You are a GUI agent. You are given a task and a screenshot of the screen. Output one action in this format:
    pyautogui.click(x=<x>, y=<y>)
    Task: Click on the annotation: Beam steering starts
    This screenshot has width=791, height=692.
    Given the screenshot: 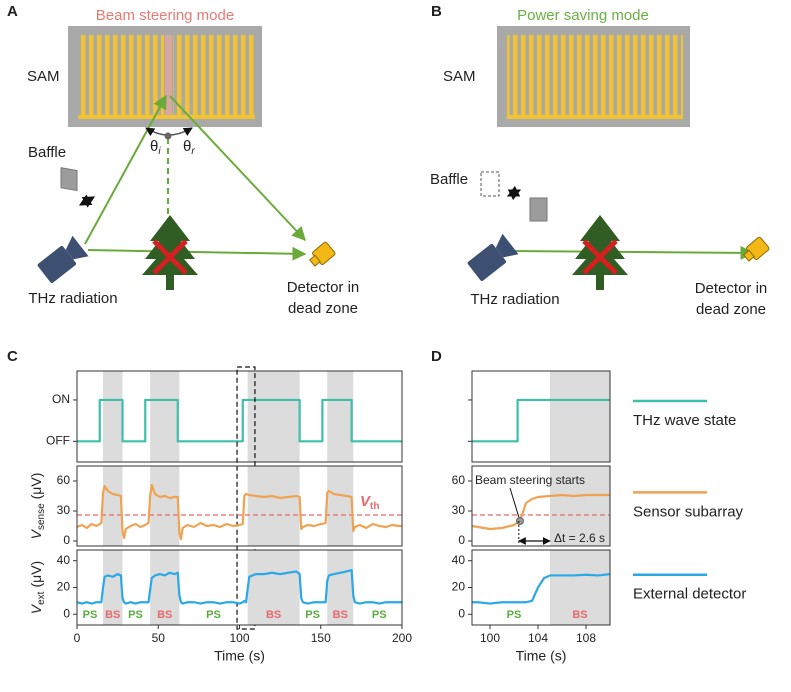 What is the action you would take?
    pyautogui.click(x=530, y=480)
    